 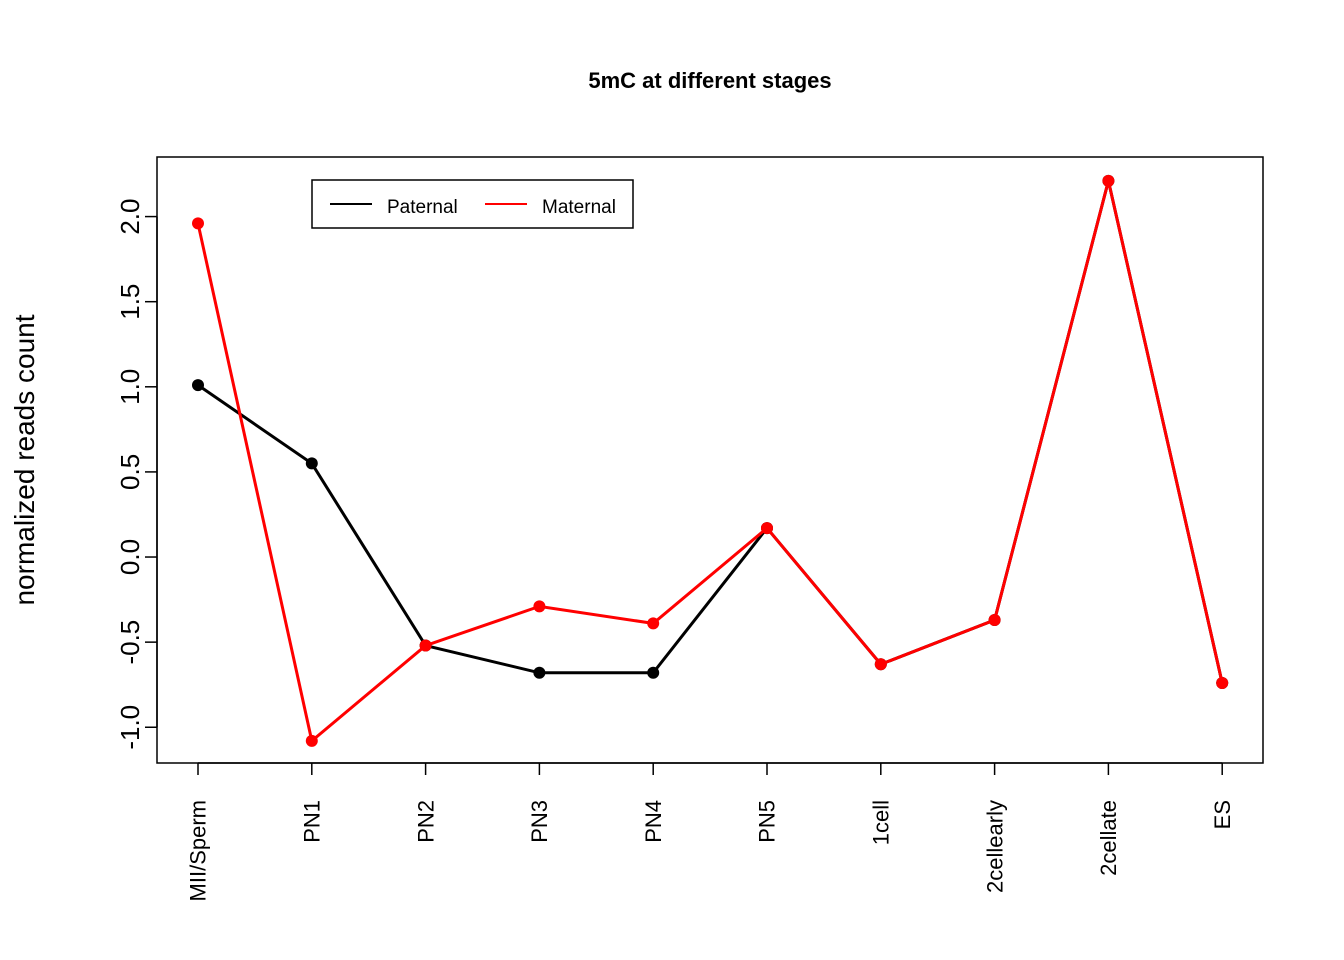 I want to click on legend-label-maternal: Maternal, so click(x=579, y=207).